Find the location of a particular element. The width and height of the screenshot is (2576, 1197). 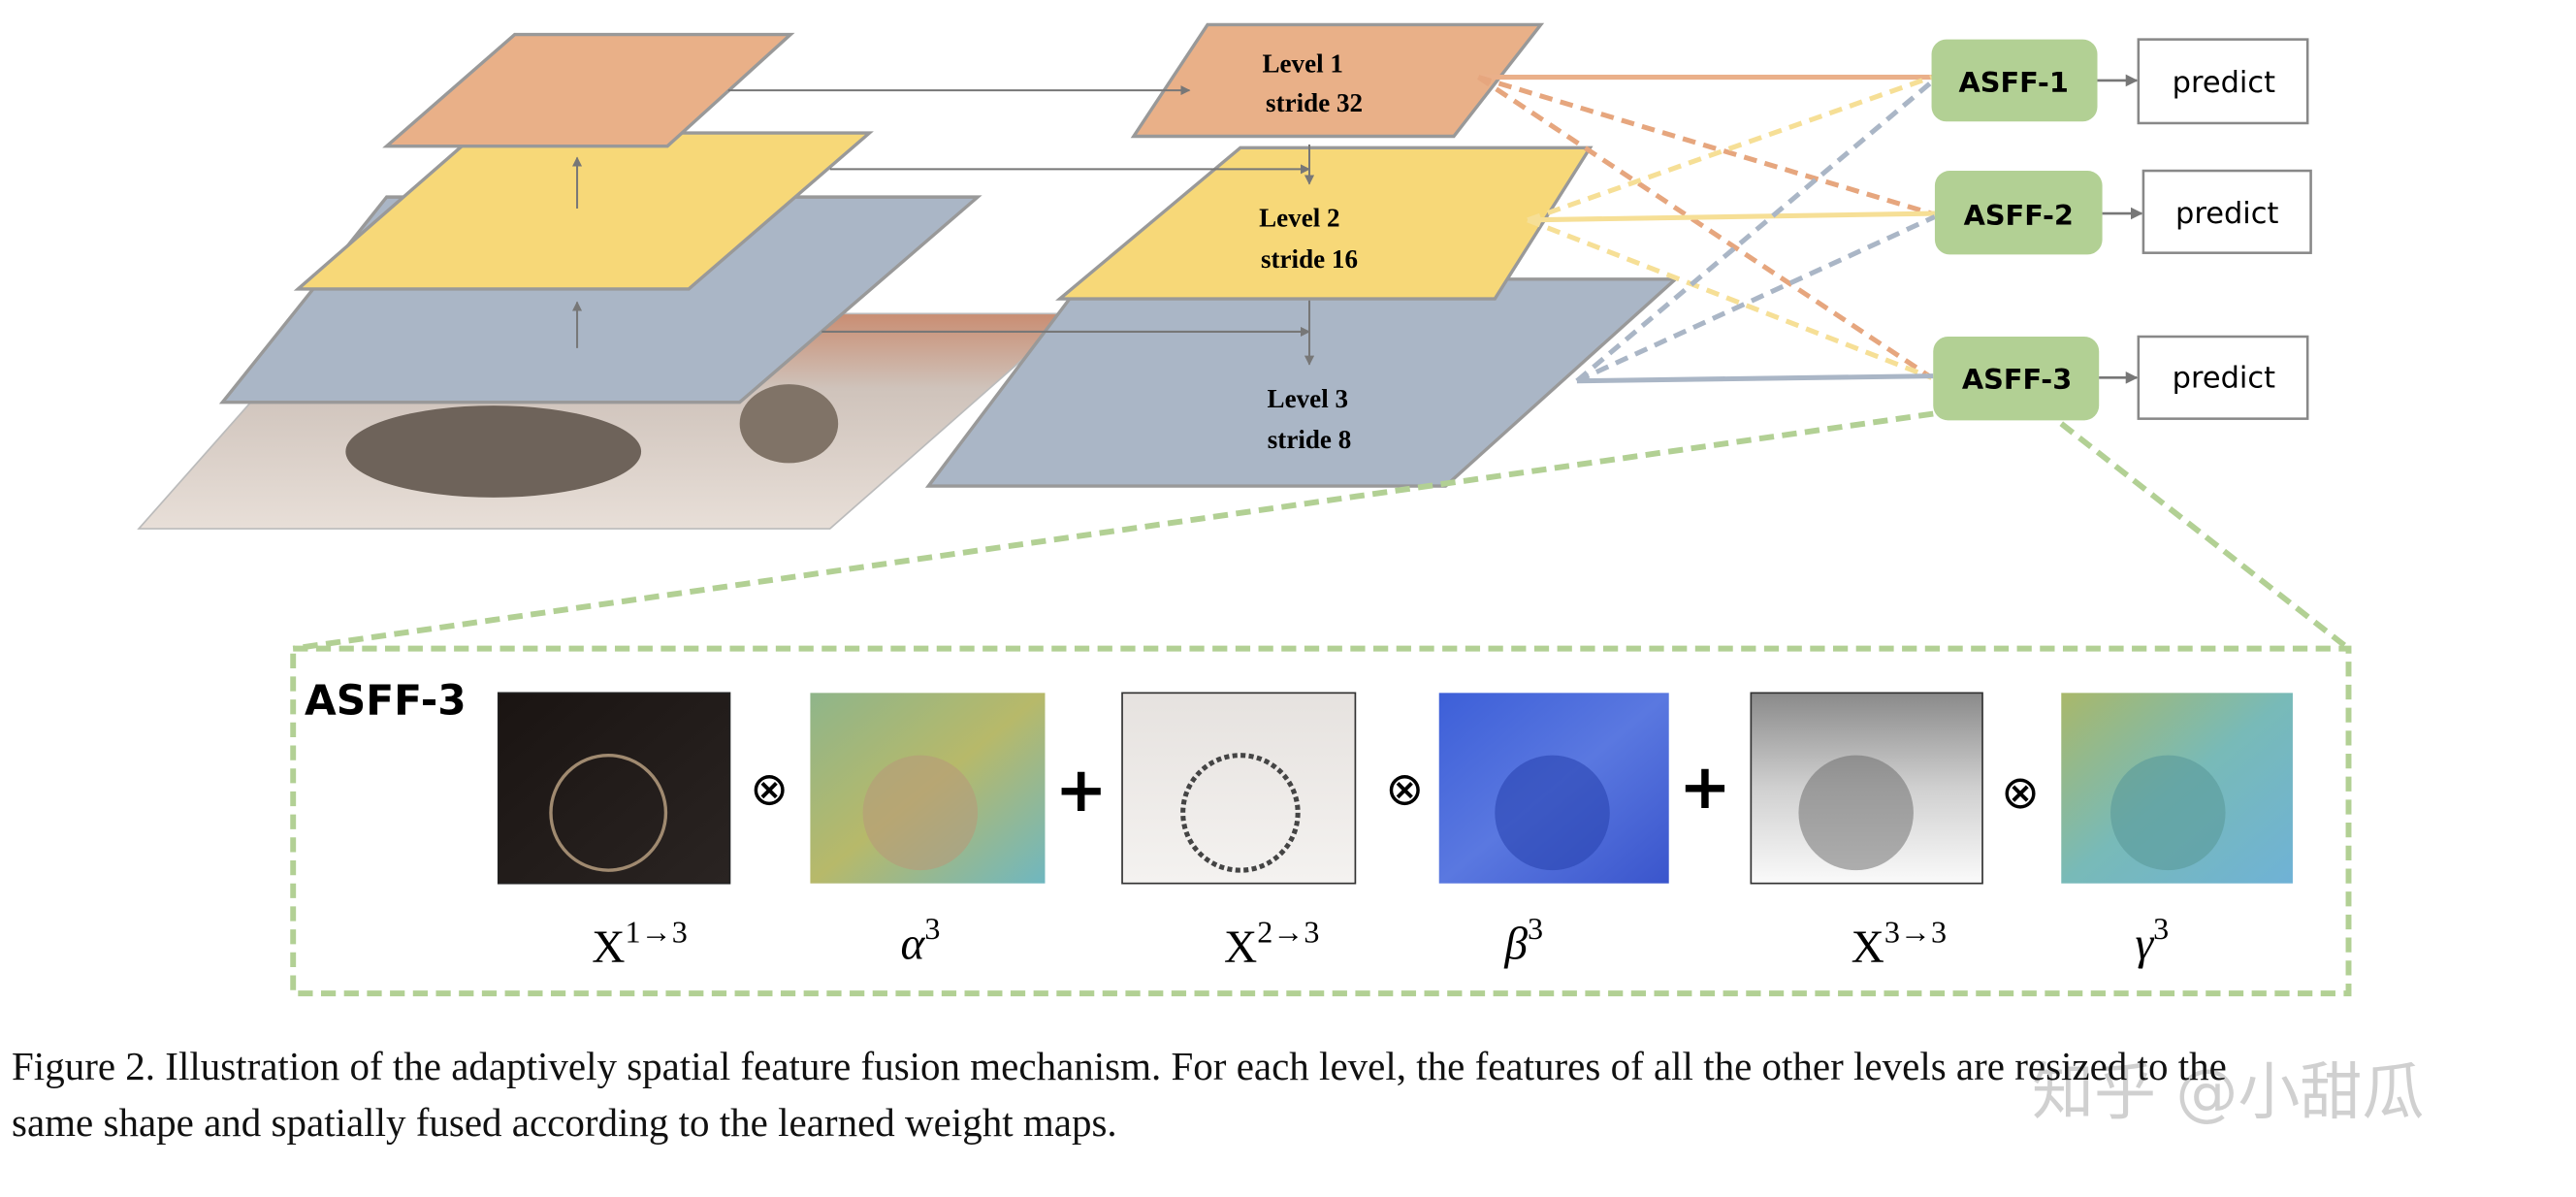

svg-text: ASFF-1 is located at coordinates (2014, 83).